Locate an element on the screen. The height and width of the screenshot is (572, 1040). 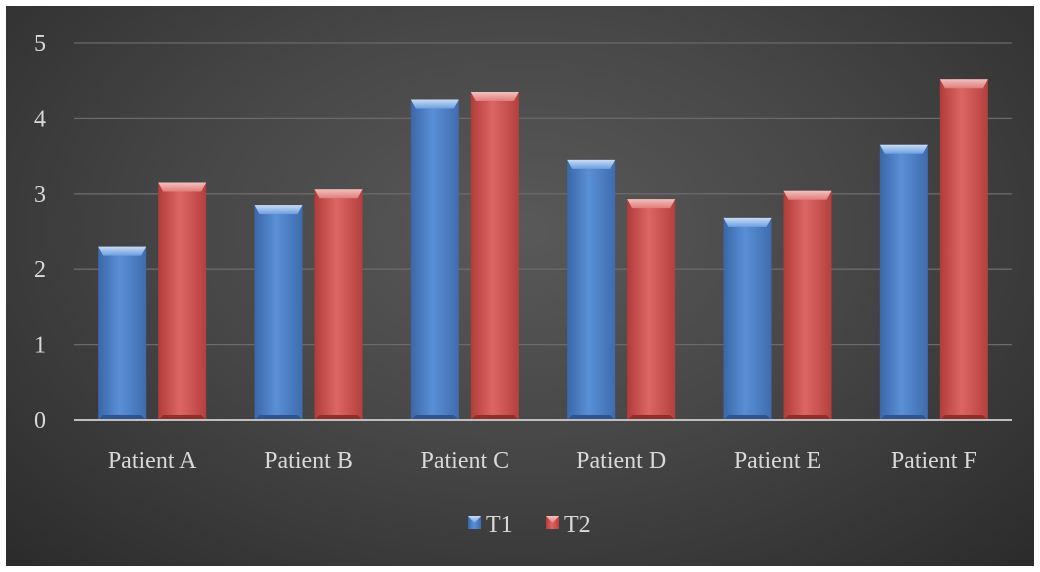
bar-t1-patient-d is located at coordinates (591, 289).